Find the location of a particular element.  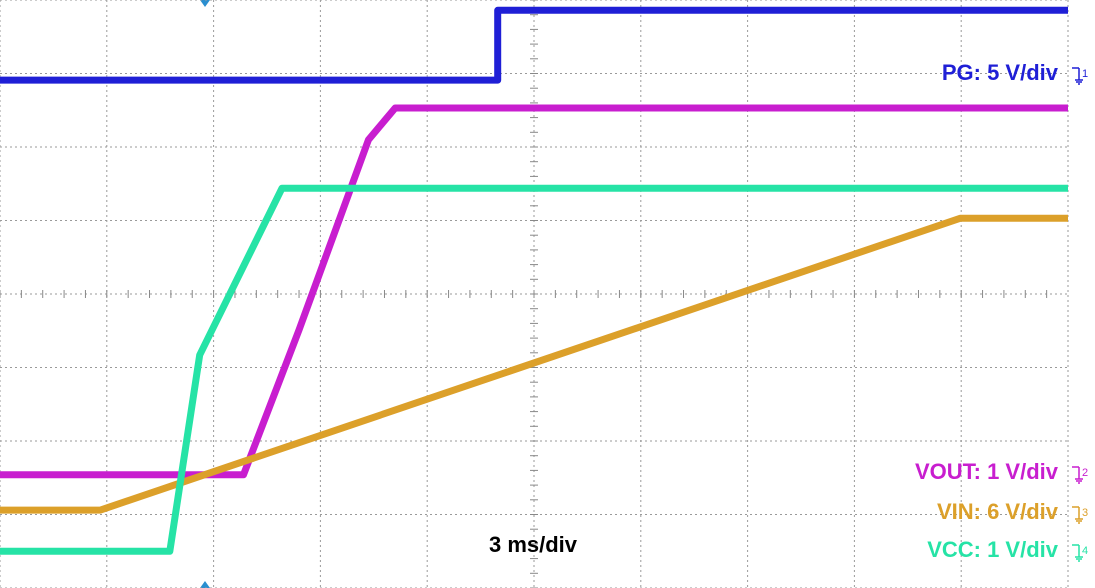

channel-label: VIN: 6 V/div is located at coordinates (998, 511).